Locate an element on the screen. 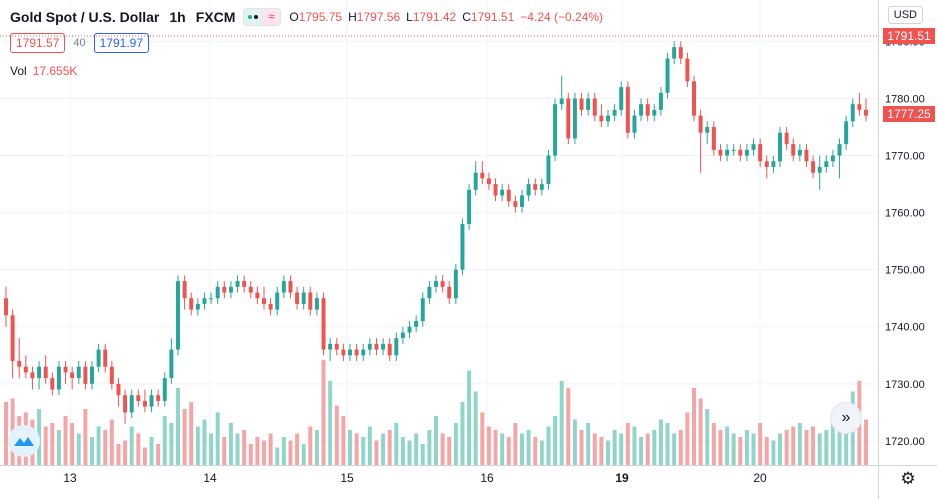  time-tick-label: 15 is located at coordinates (347, 478).